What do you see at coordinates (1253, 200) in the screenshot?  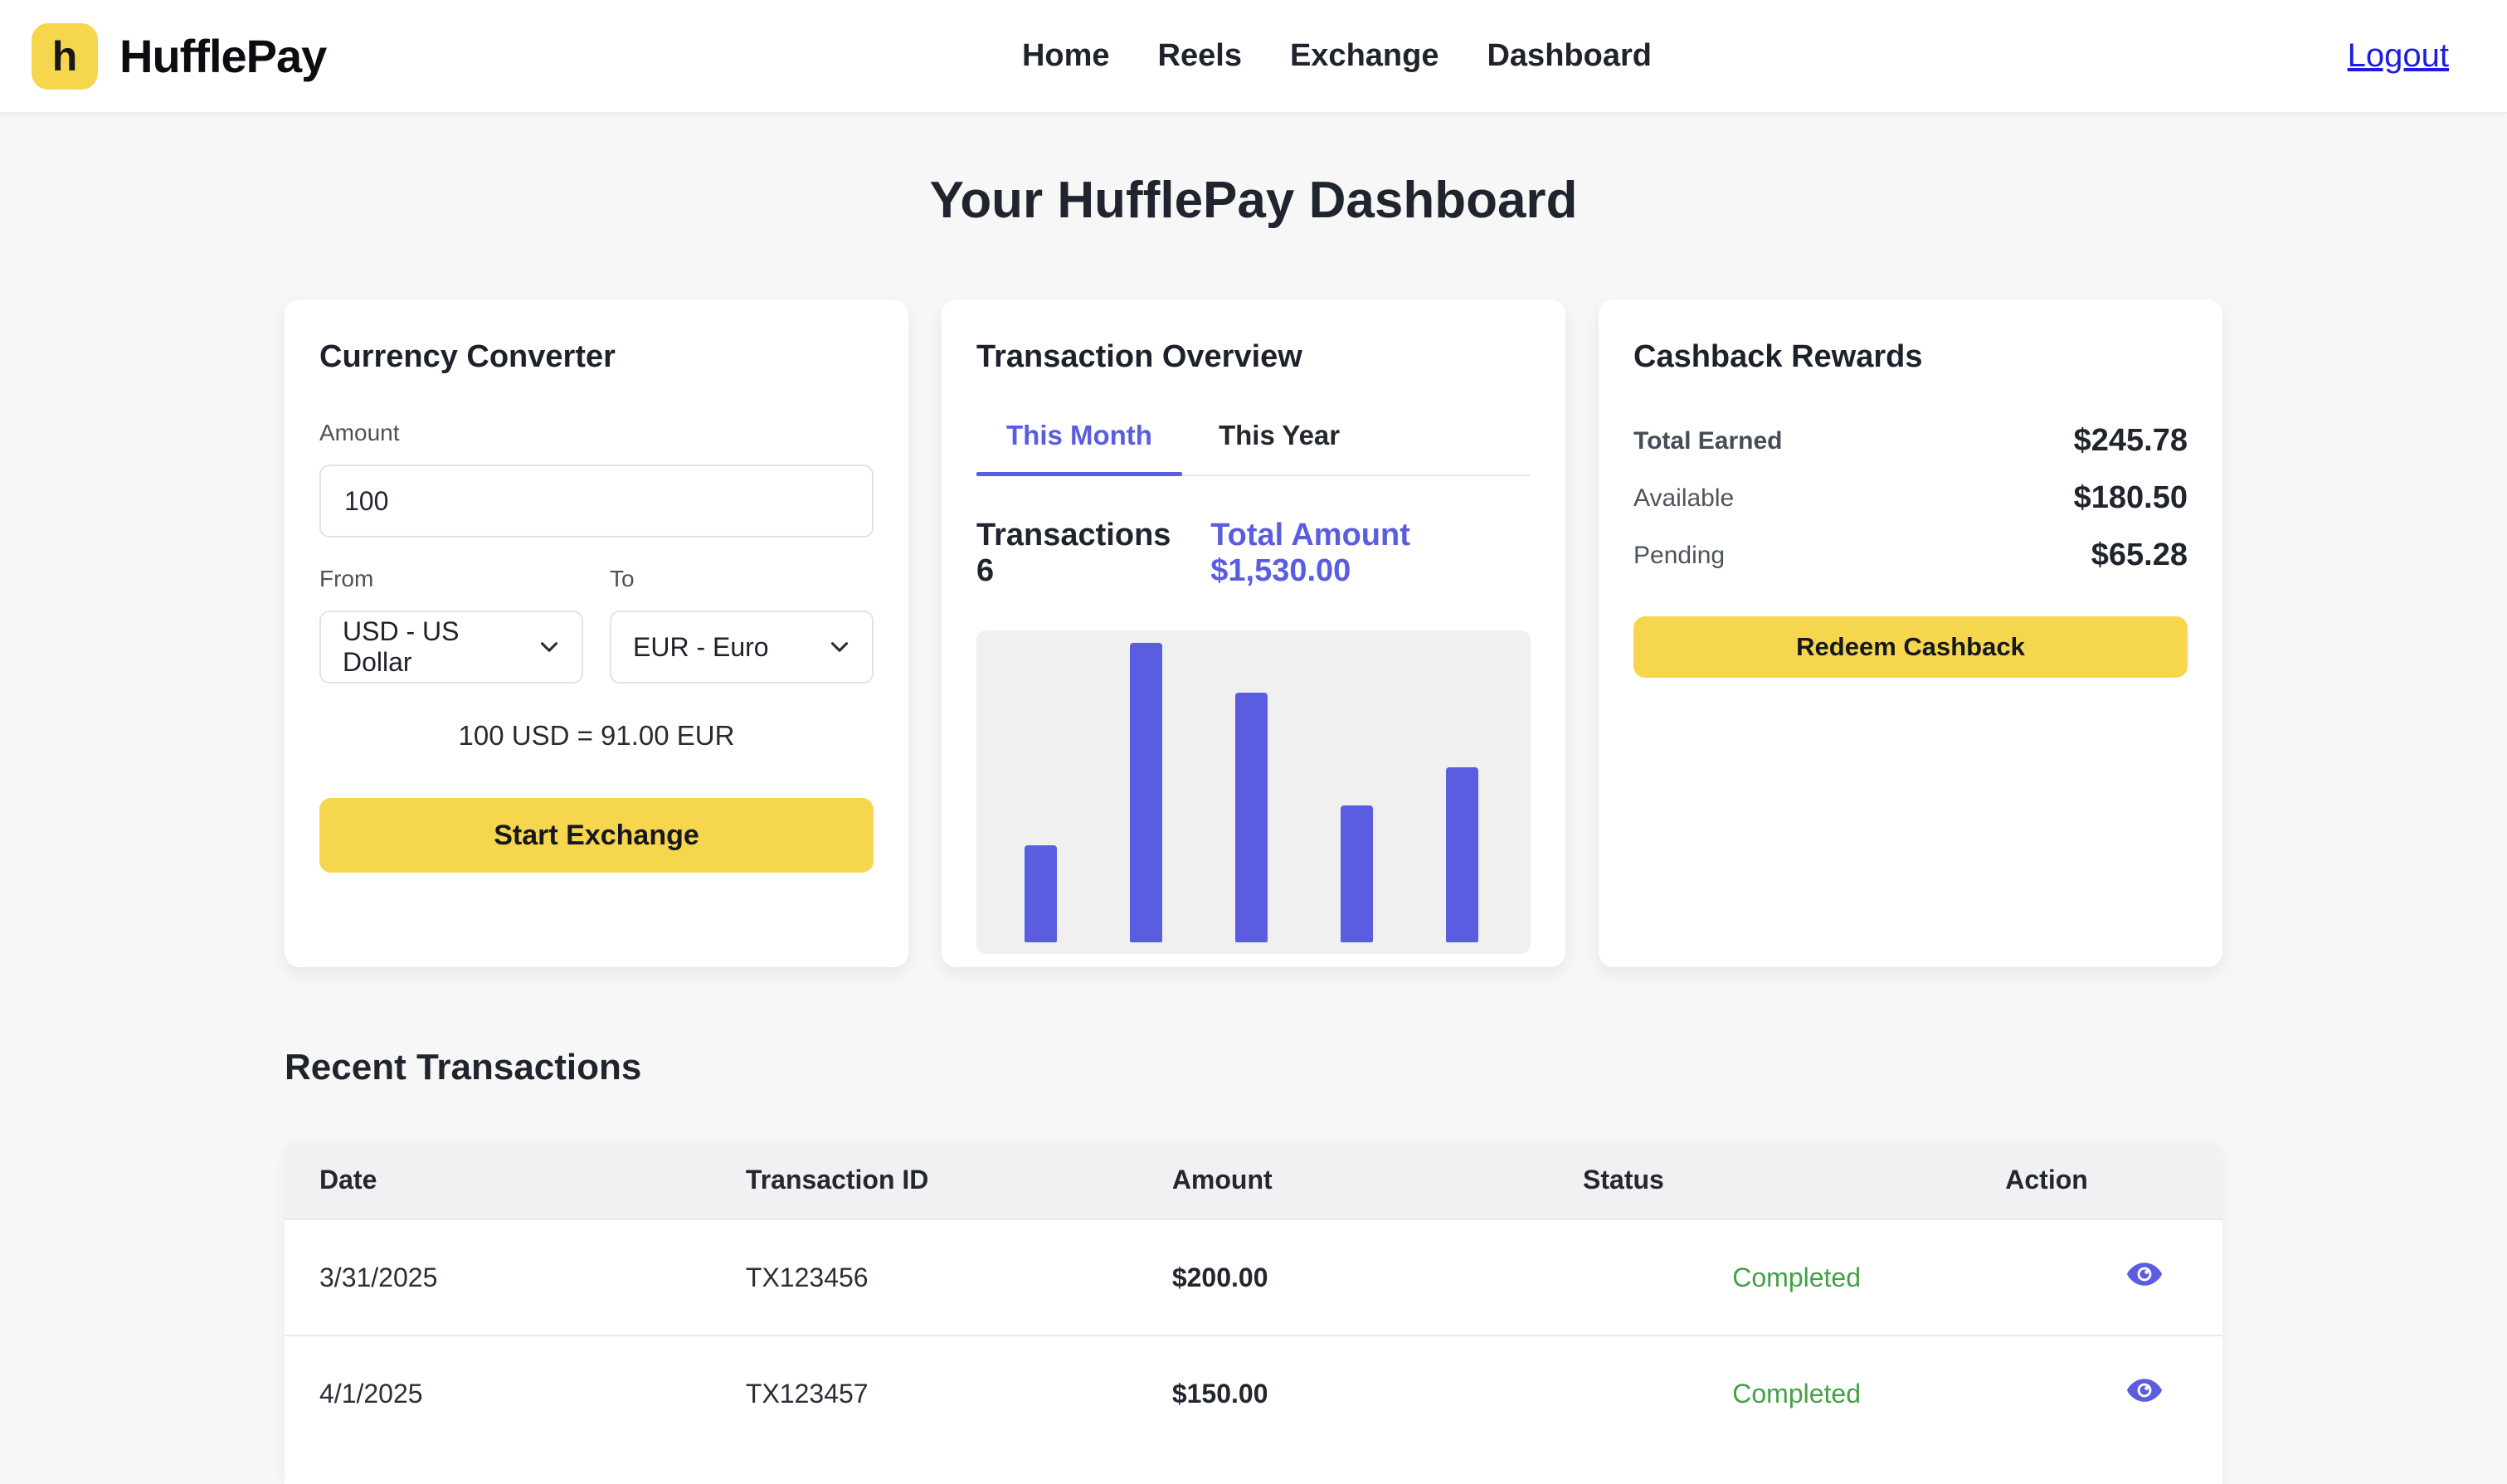 I see `page-title: Your HufflePay Dashboard` at bounding box center [1253, 200].